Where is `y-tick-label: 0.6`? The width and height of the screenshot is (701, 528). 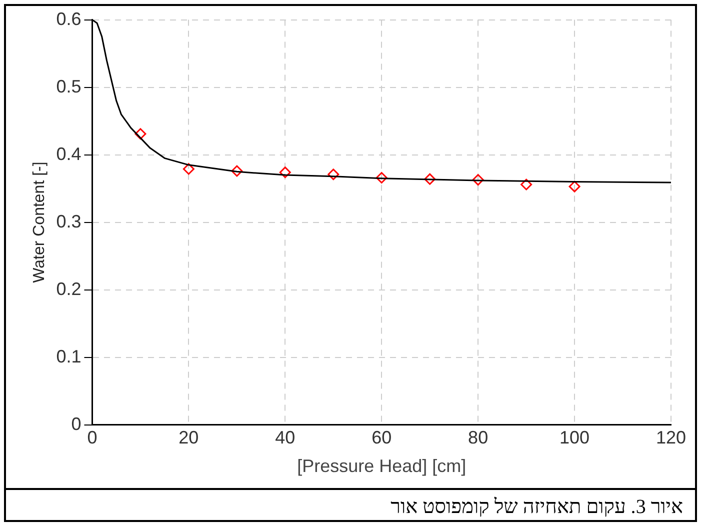 y-tick-label: 0.6 is located at coordinates (69, 18).